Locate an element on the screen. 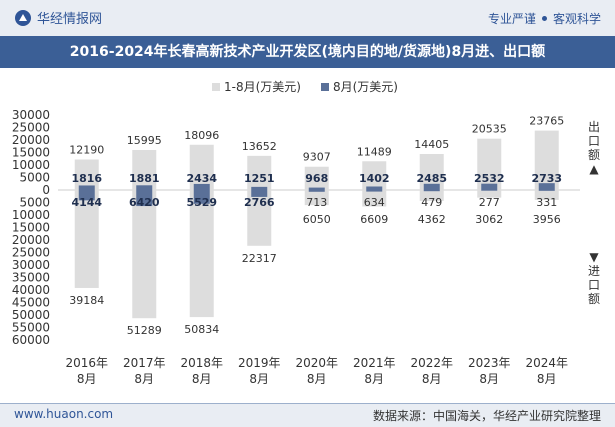  x-tick-label-year: 2018年 is located at coordinates (201, 363).